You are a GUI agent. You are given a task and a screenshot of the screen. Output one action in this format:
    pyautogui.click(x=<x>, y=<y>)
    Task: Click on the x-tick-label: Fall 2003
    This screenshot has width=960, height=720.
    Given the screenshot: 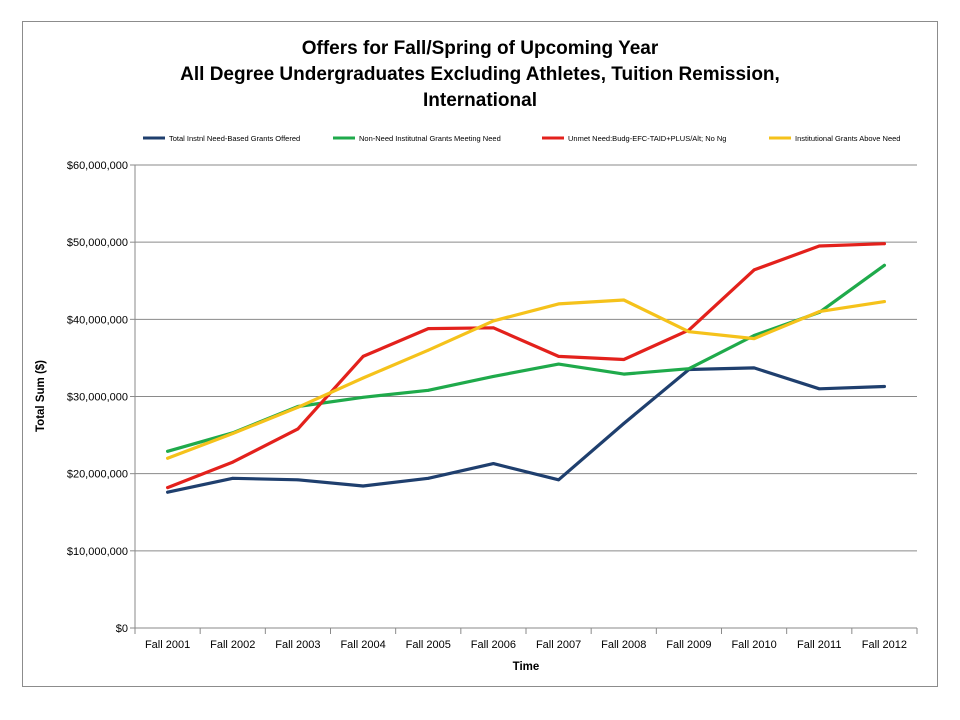 What is the action you would take?
    pyautogui.click(x=297, y=645)
    